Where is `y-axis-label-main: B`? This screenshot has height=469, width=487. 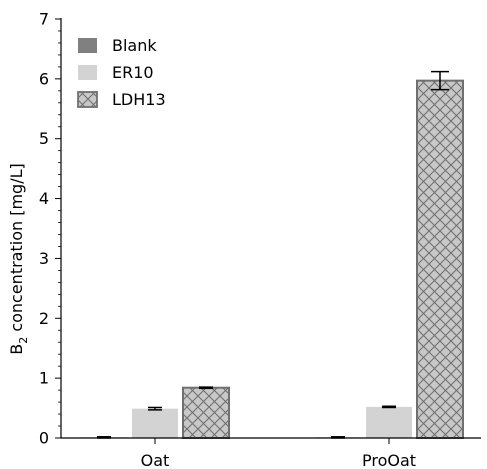 y-axis-label-main: B is located at coordinates (16, 349).